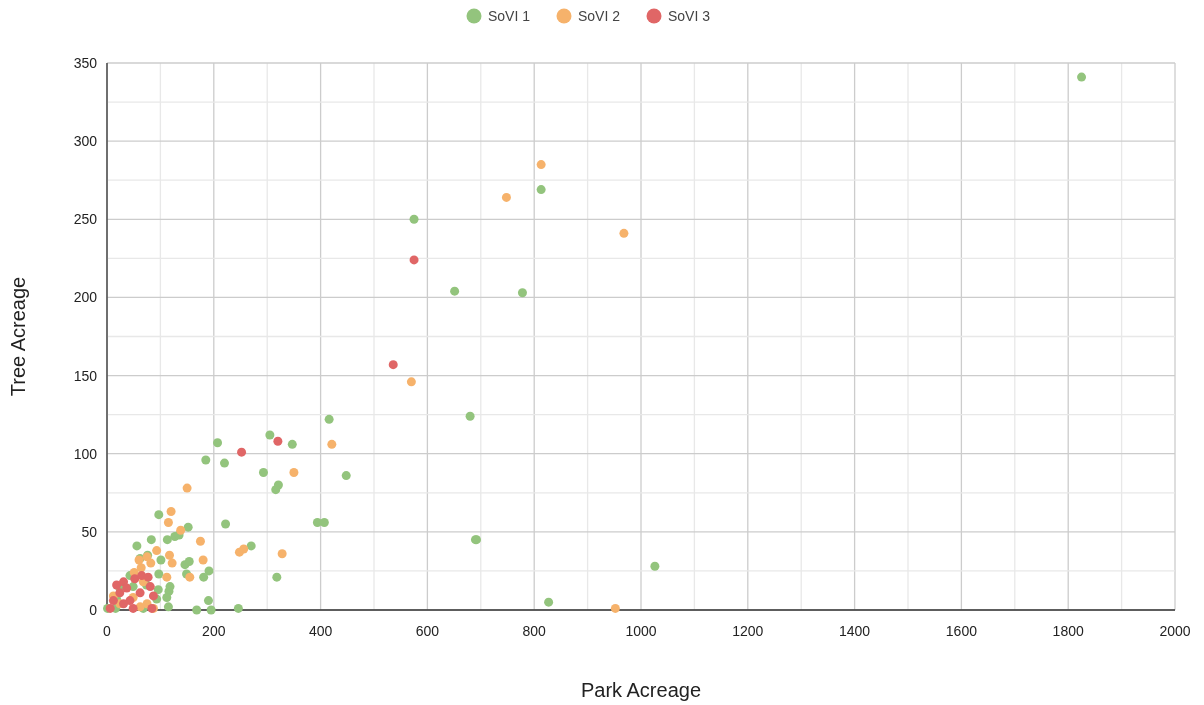 The width and height of the screenshot is (1204, 705). What do you see at coordinates (641, 690) in the screenshot?
I see `x-axis-title: Park Acreage` at bounding box center [641, 690].